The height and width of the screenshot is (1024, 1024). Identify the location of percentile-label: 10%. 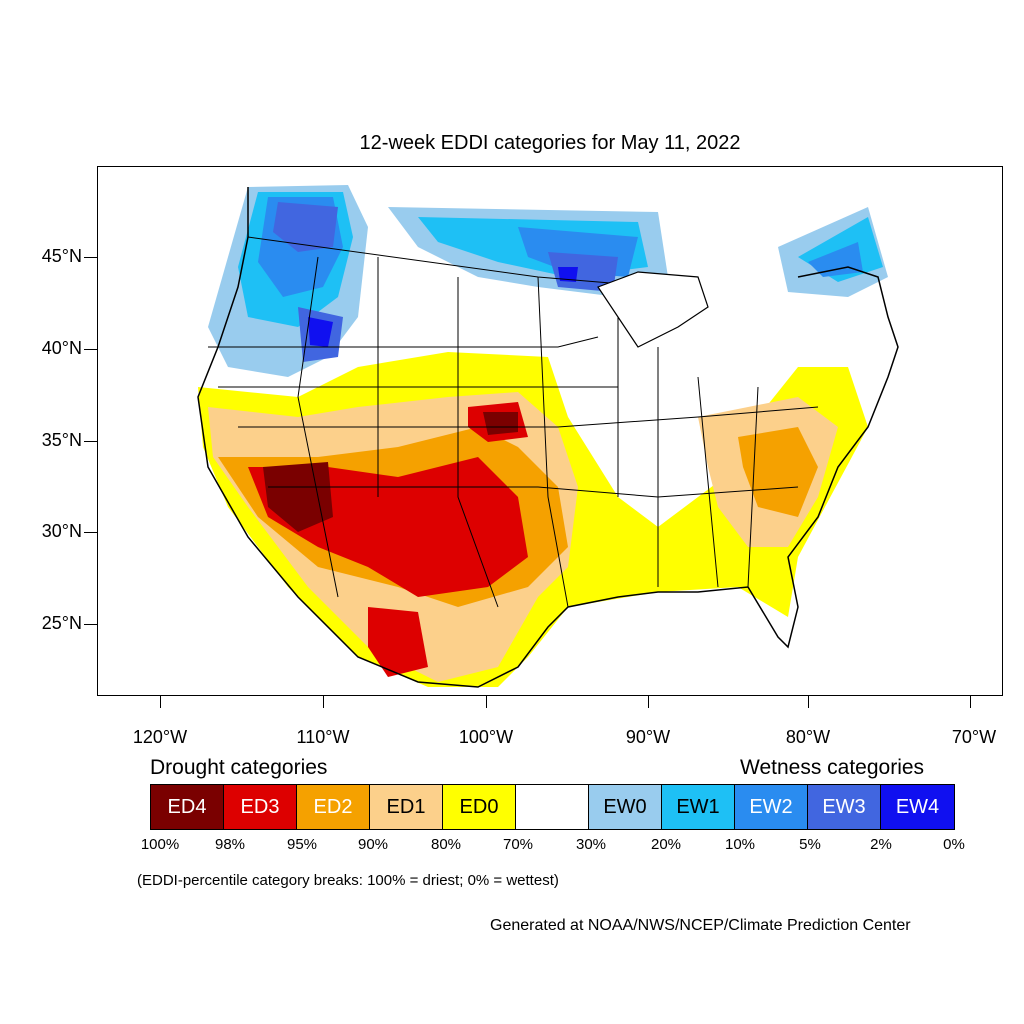
(740, 844).